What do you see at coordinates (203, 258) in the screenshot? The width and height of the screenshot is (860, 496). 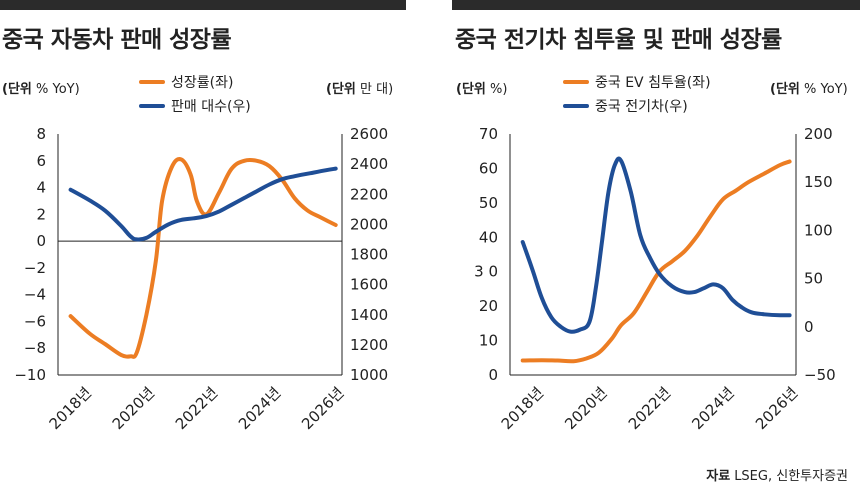 I see `left-chart-series-left-axis-line` at bounding box center [203, 258].